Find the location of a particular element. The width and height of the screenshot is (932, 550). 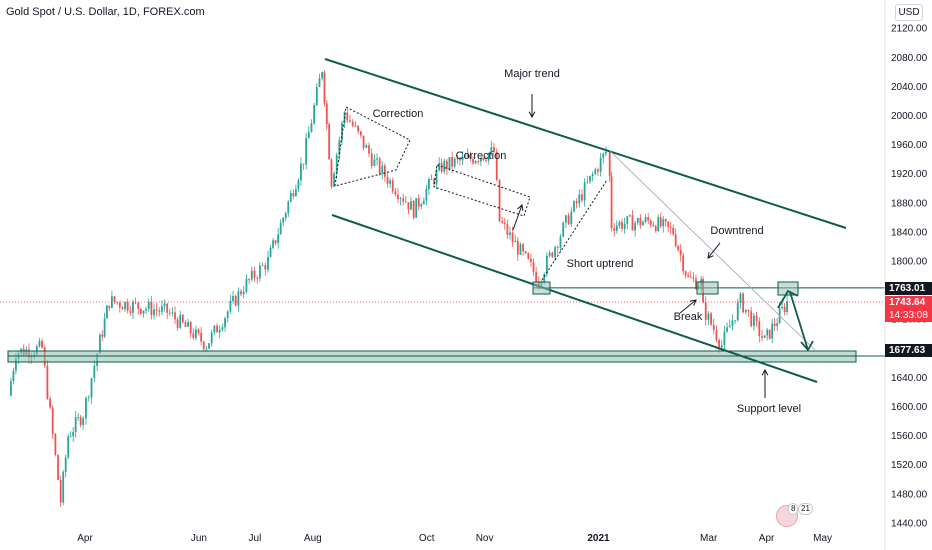

price-tick-label: 1880.00 is located at coordinates (909, 203).